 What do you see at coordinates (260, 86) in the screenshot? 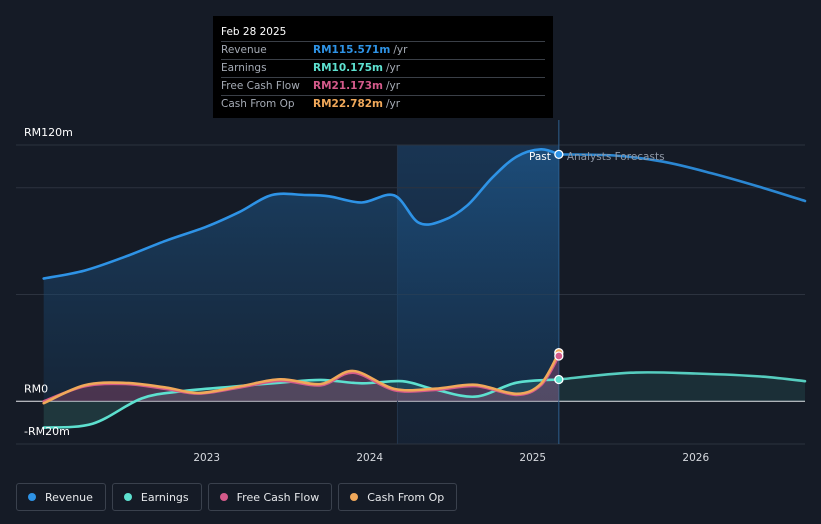
I see `tooltip-row-label: Free Cash Flow` at bounding box center [260, 86].